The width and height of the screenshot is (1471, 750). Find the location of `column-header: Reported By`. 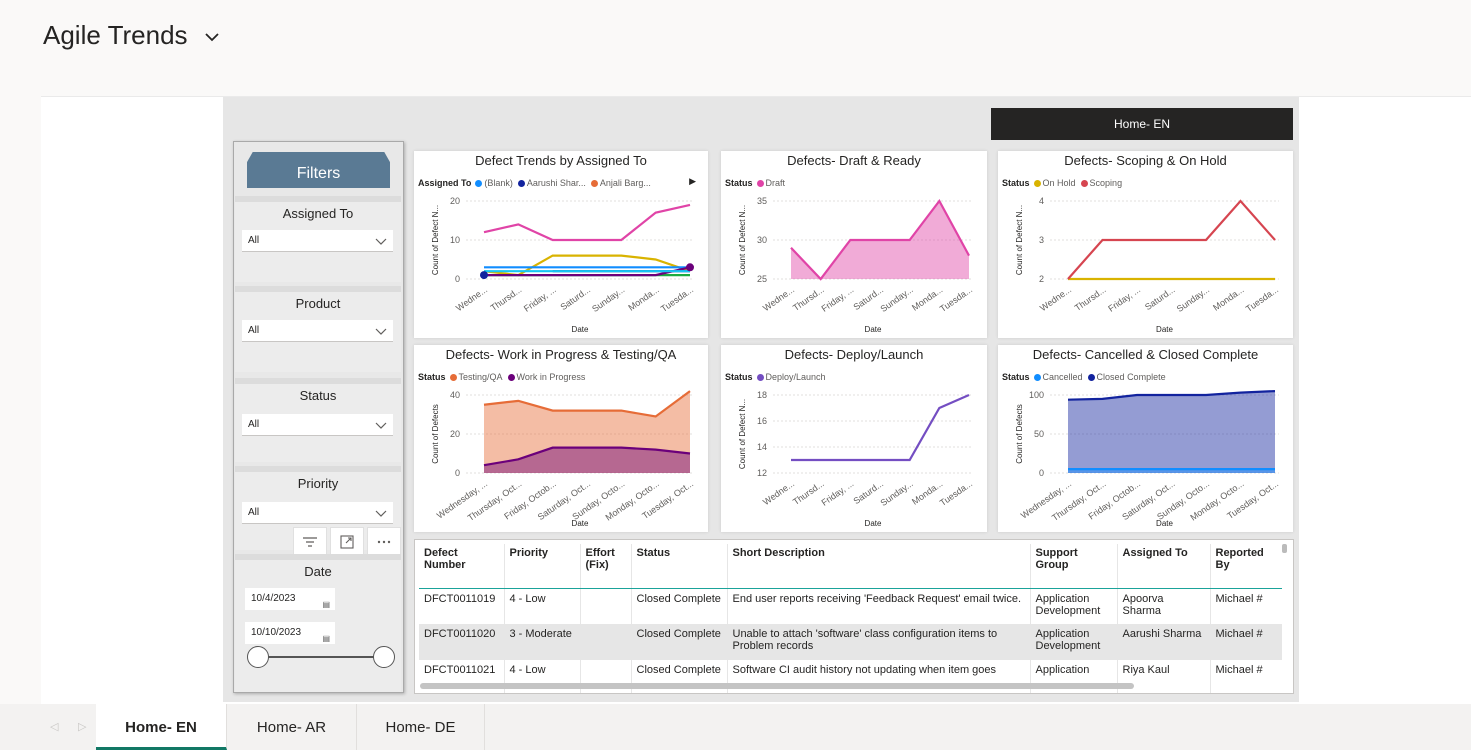

column-header: Reported By is located at coordinates (1245, 566).